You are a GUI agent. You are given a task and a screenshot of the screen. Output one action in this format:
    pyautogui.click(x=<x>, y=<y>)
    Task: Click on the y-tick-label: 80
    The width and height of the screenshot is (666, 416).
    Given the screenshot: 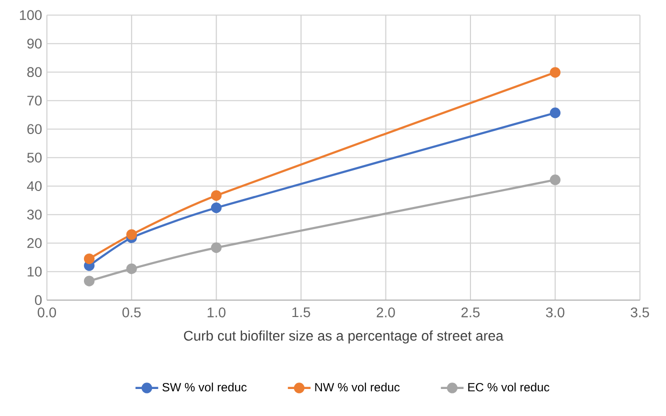 What is the action you would take?
    pyautogui.click(x=34, y=72)
    